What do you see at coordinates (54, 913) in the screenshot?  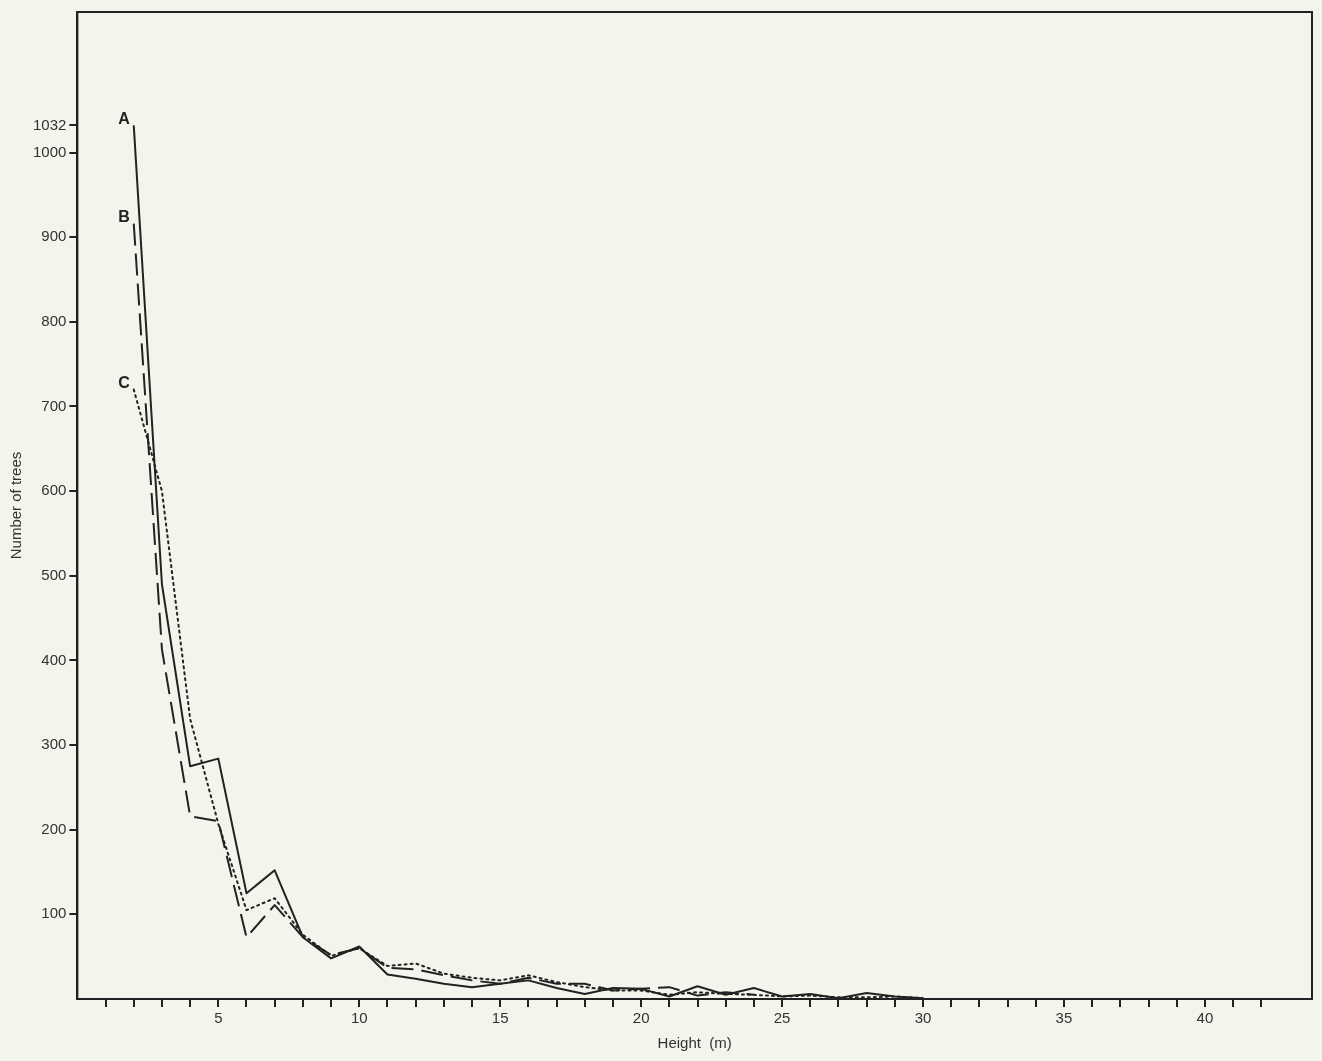 I see `y-tick-label: 100` at bounding box center [54, 913].